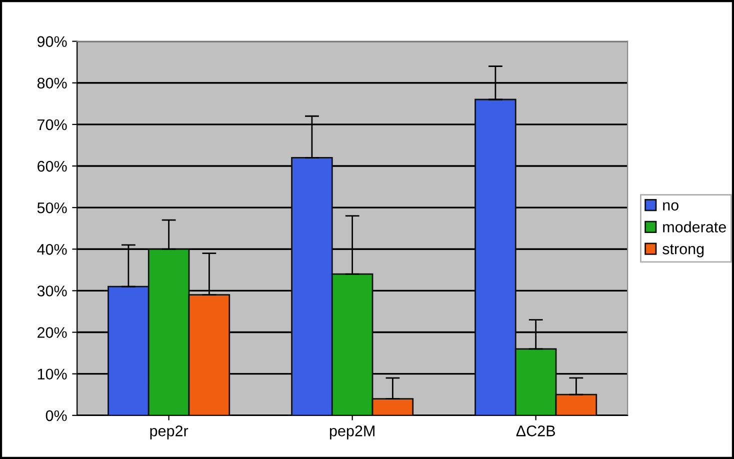 This screenshot has width=734, height=459. I want to click on y-tick-label: 30%, so click(52, 291).